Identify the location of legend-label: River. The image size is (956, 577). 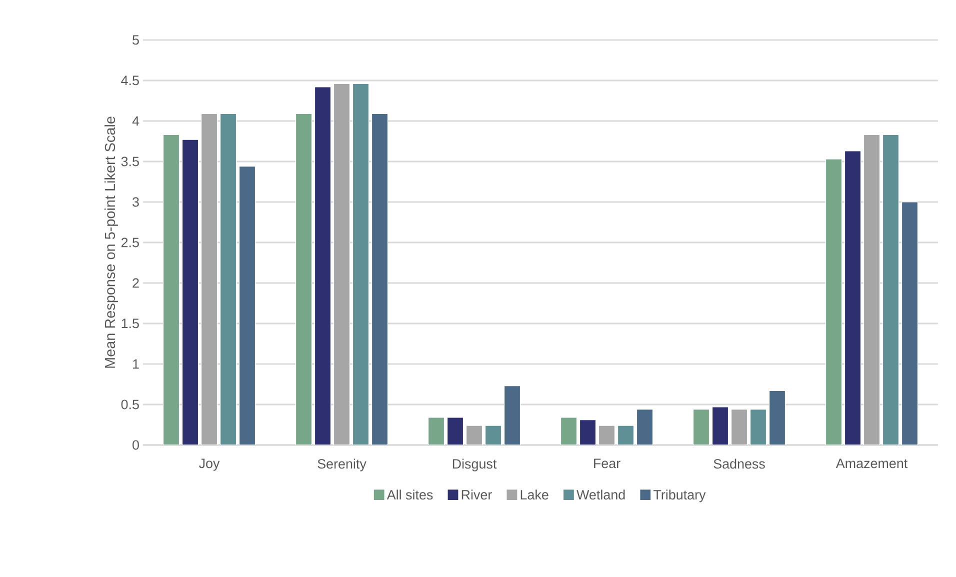
(477, 495).